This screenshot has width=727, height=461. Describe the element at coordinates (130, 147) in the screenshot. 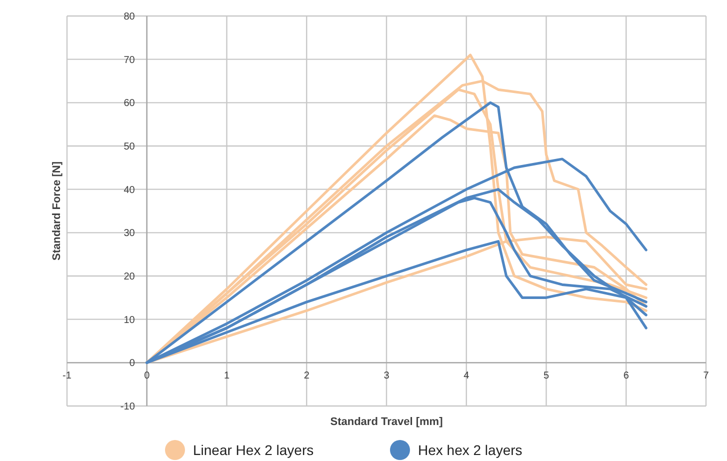

I see `y-tick-label: 50` at that location.